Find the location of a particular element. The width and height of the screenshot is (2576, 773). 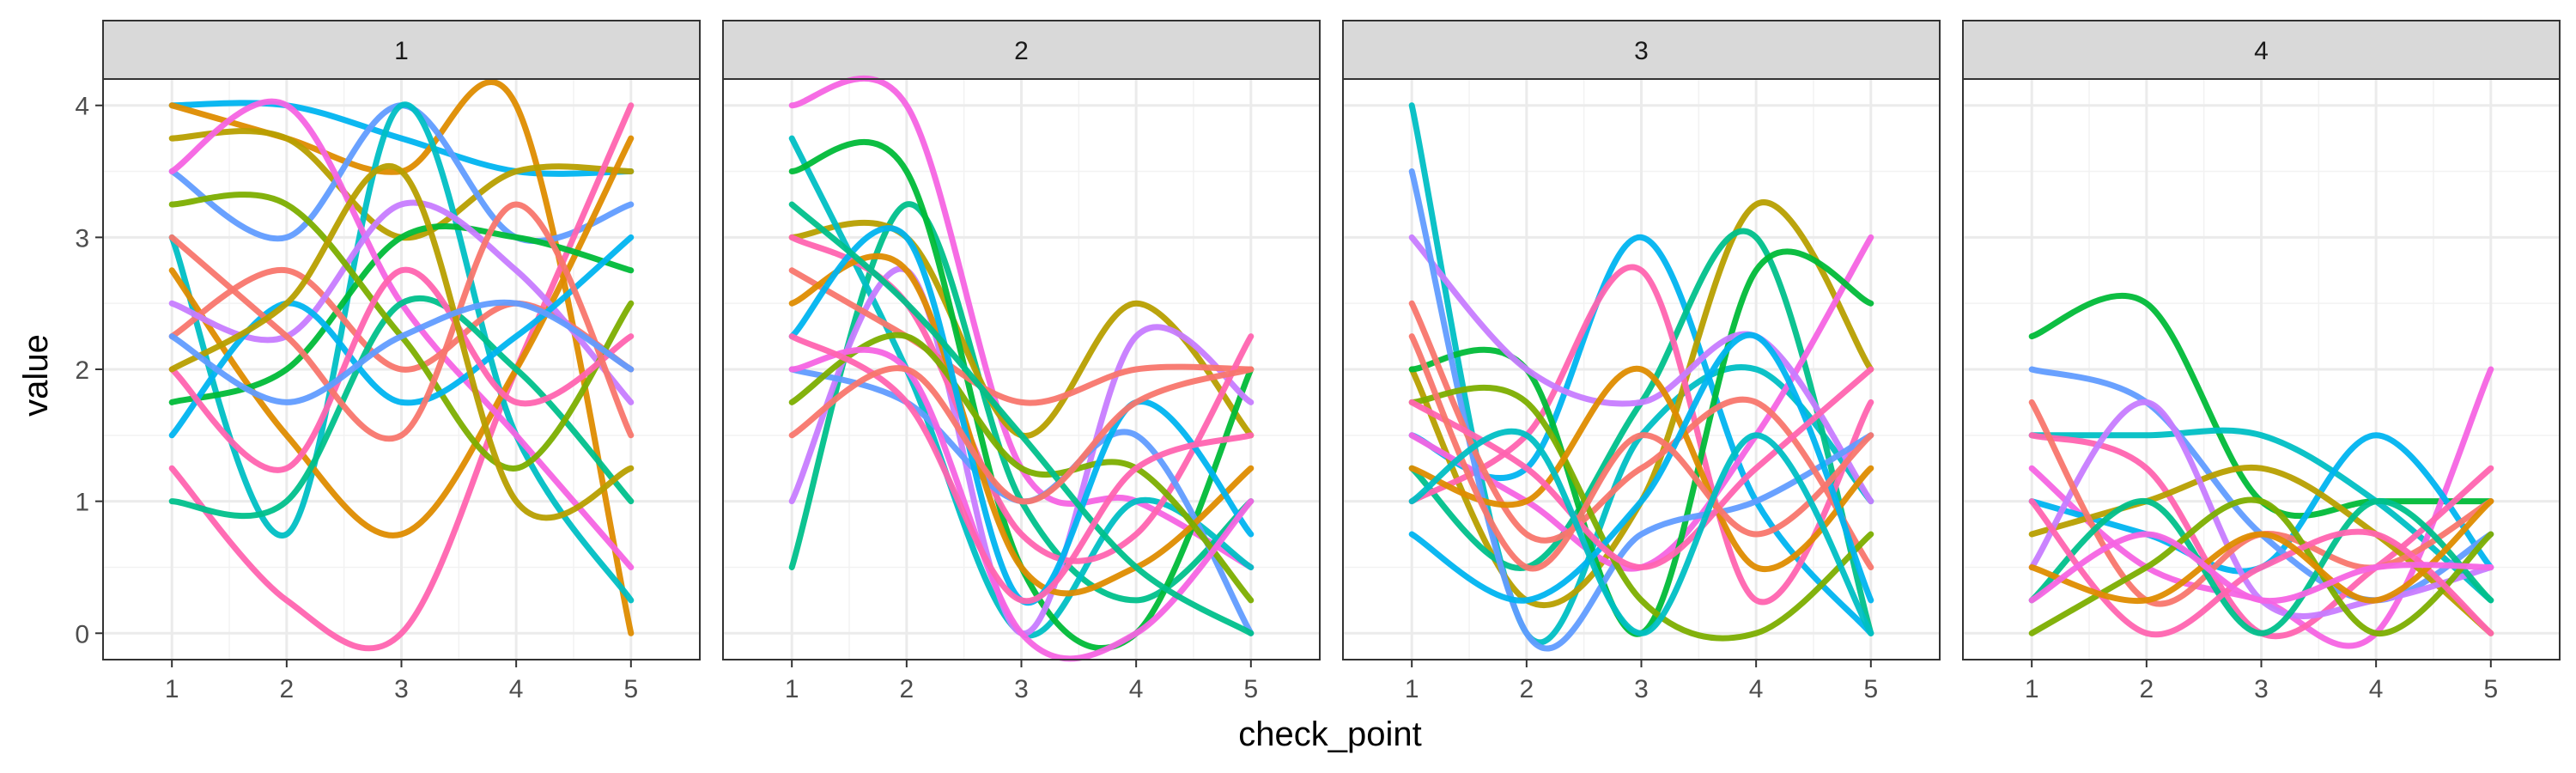

facet-strip-label: 1 is located at coordinates (401, 51).